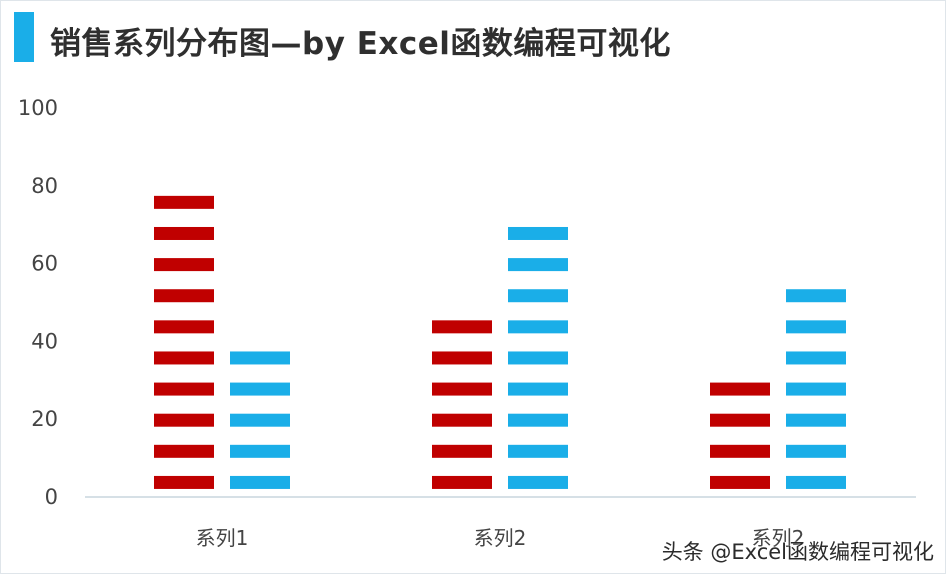  I want to click on y-tick-label: 40, so click(44, 341).